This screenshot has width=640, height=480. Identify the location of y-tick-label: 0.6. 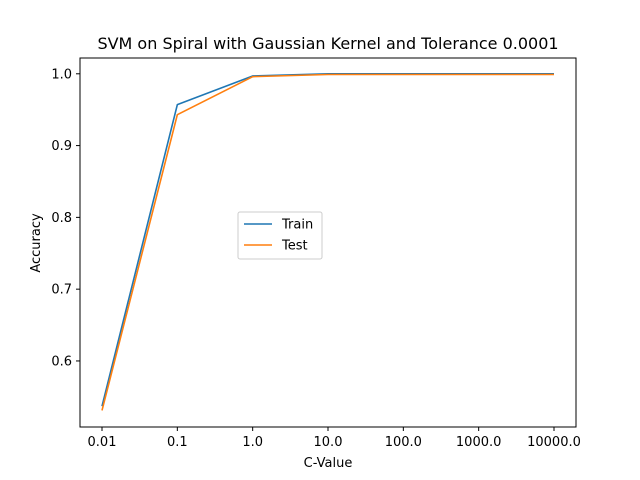
(61, 361).